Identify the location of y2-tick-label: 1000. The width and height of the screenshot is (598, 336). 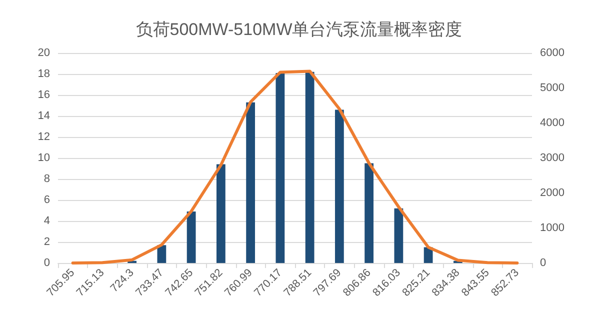
(552, 228).